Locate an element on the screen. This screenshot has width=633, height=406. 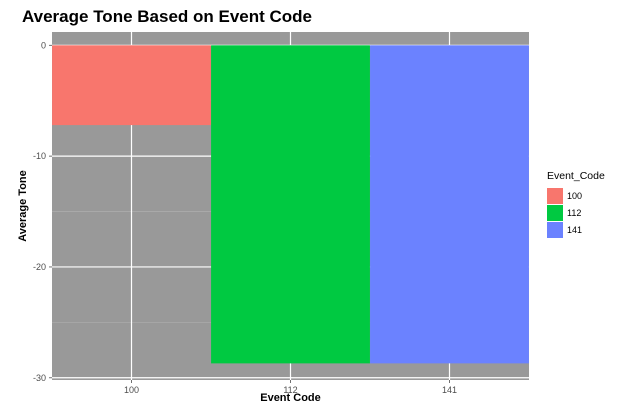
x-axis-title: Event Code is located at coordinates (290, 398).